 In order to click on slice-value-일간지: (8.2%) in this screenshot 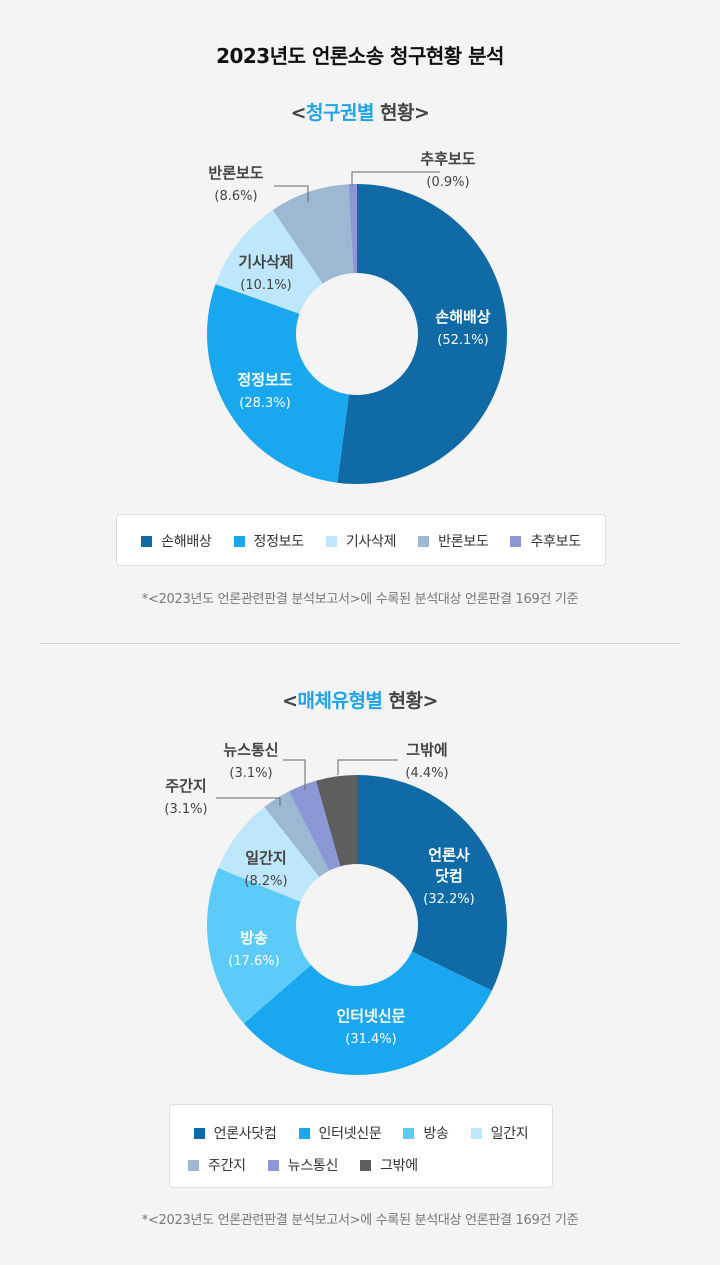, I will do `click(265, 881)`.